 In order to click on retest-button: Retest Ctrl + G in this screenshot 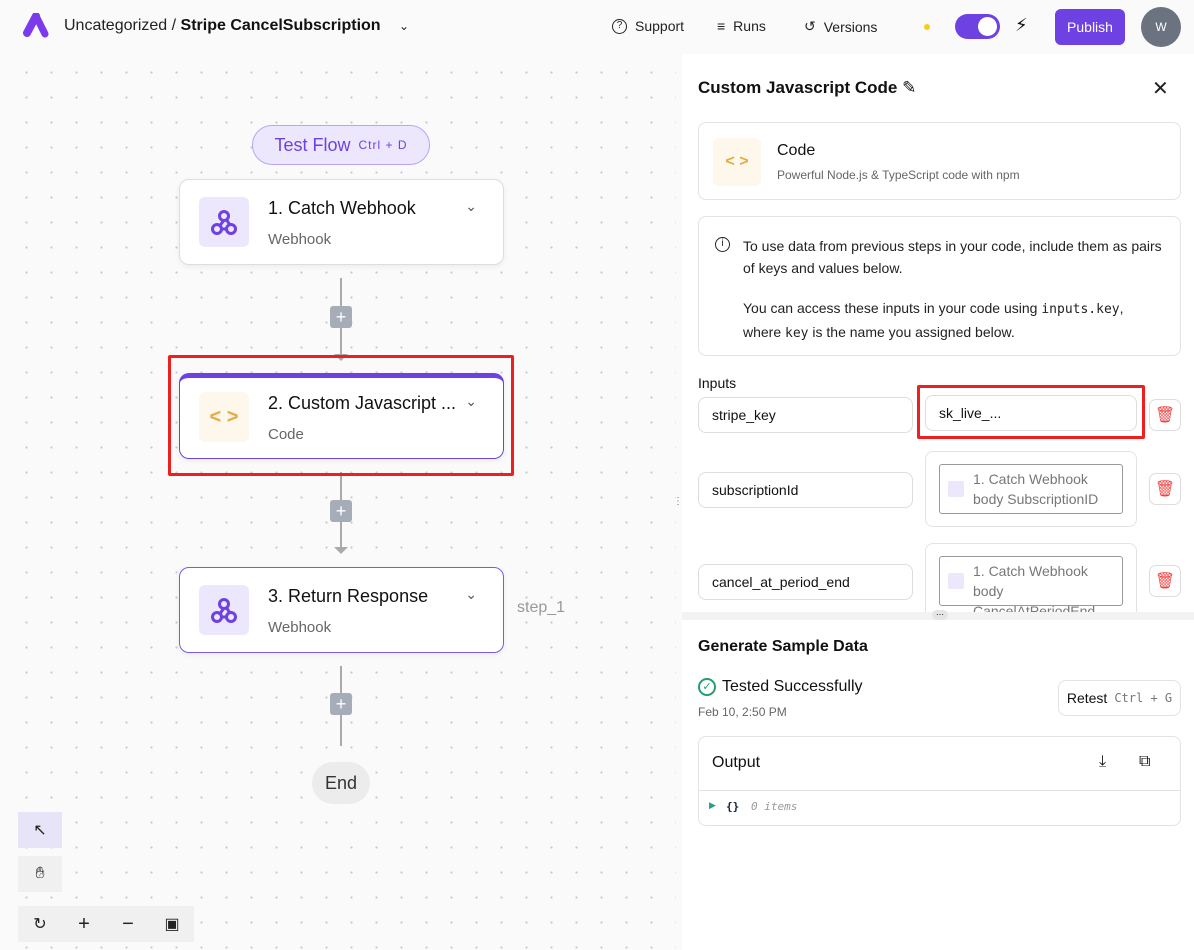, I will do `click(1119, 698)`.